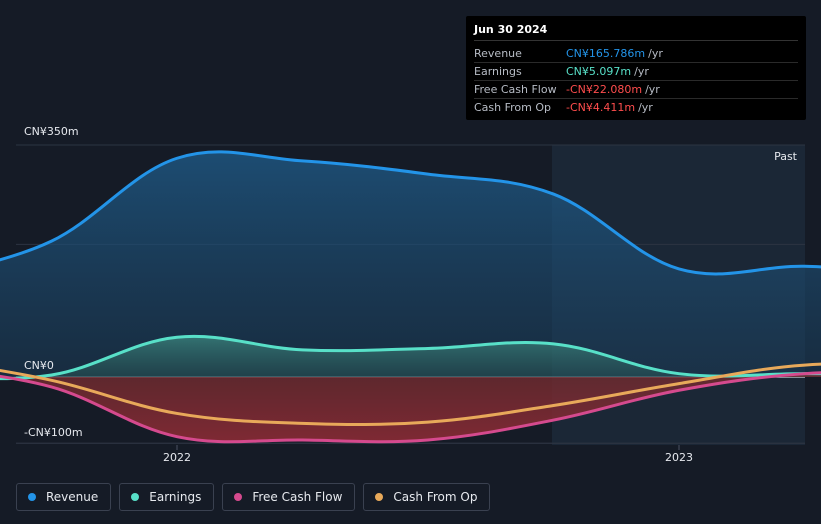 This screenshot has width=821, height=524. What do you see at coordinates (515, 89) in the screenshot?
I see `tooltip-label: Free Cash Flow` at bounding box center [515, 89].